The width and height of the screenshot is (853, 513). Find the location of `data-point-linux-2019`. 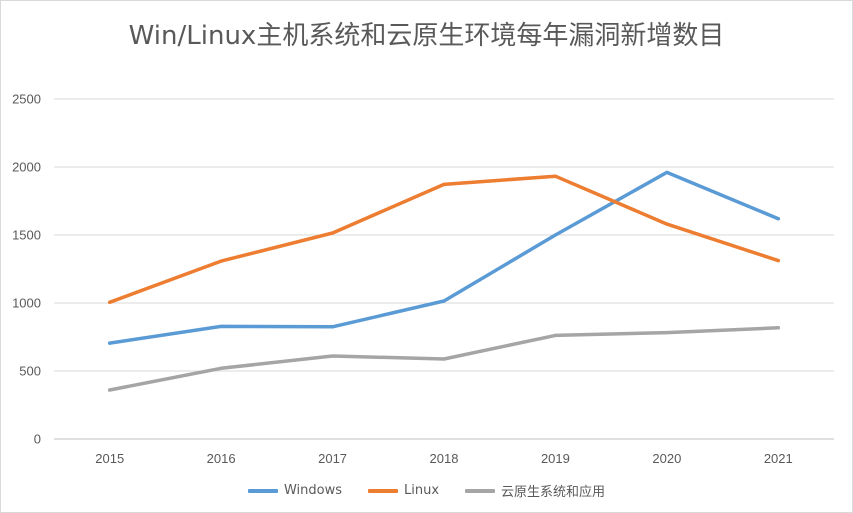

data-point-linux-2019 is located at coordinates (555, 176).